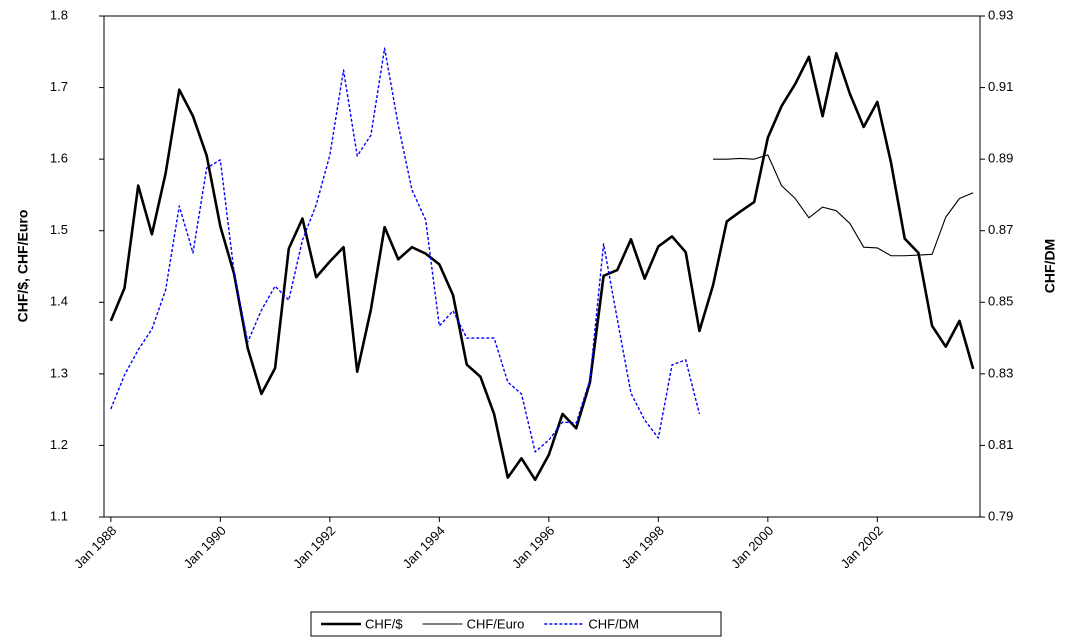  I want to click on y2-tick-label: 0.91, so click(1000, 86).